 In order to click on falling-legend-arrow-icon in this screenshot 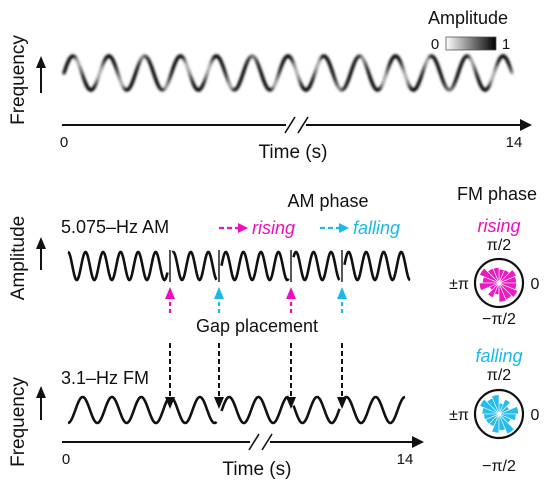, I will do `click(334, 228)`.